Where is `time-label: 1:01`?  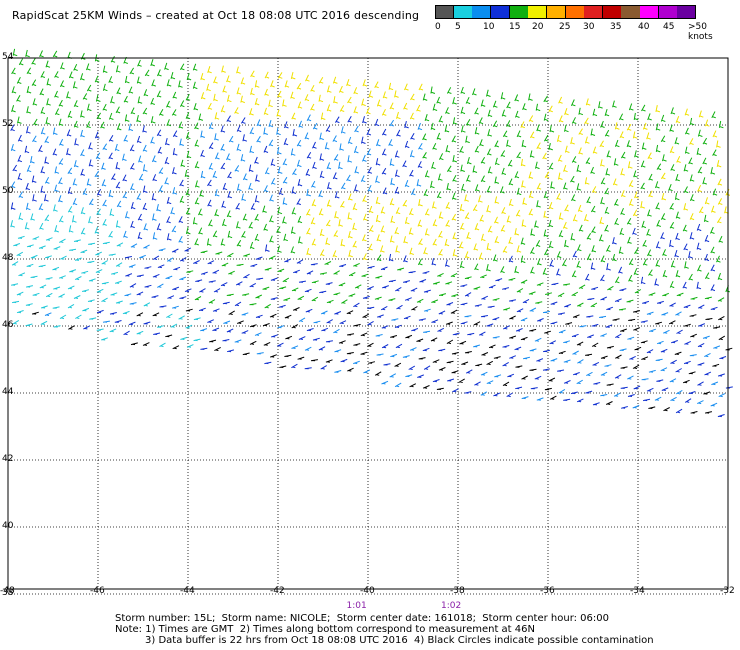 time-label: 1:01 is located at coordinates (356, 606).